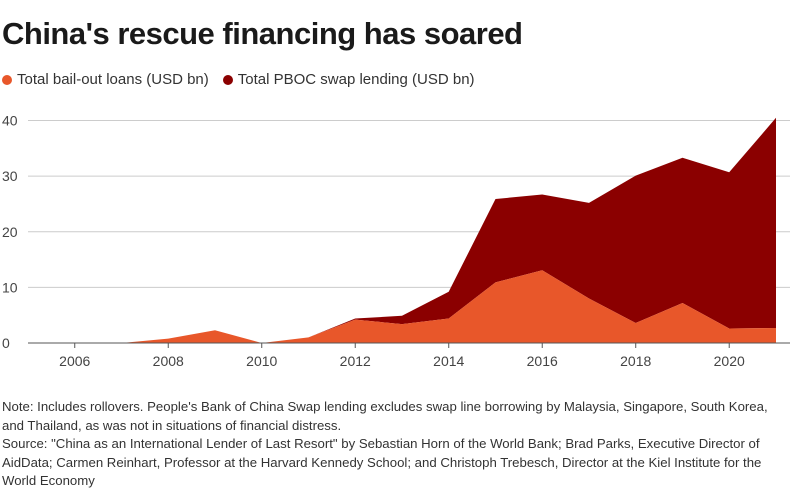 Image resolution: width=800 pixels, height=500 pixels. I want to click on legend-item-bailout: Total bail-out loans (USD bn), so click(105, 79).